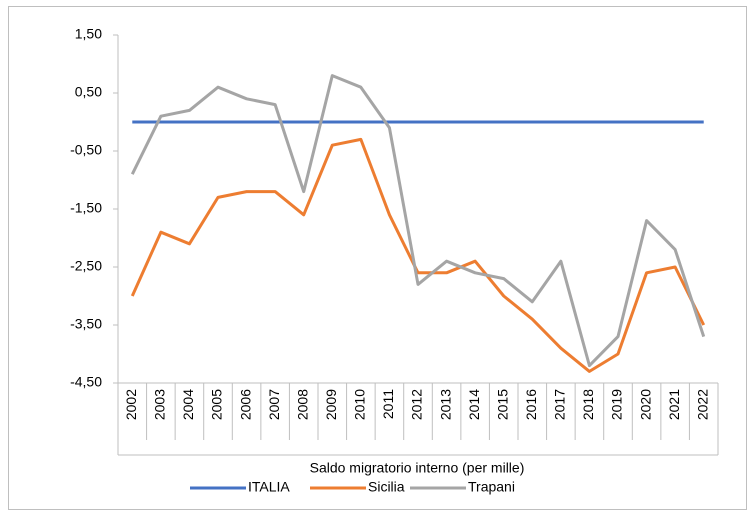  I want to click on y-tick-label: -0,50, so click(86, 150).